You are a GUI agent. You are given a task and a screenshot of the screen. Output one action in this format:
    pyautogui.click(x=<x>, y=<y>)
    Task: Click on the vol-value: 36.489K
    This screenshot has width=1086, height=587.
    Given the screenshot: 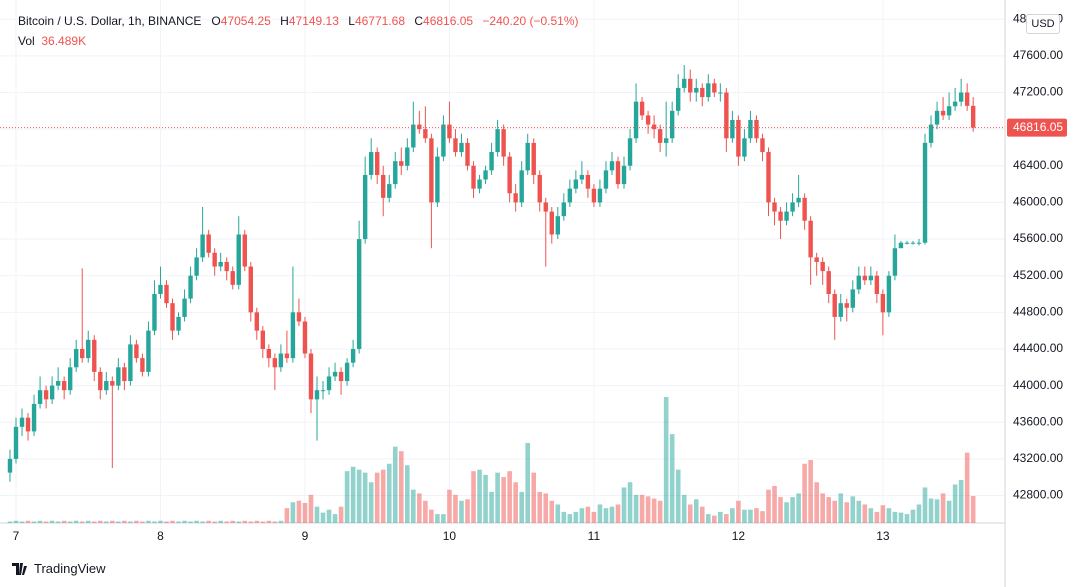 What is the action you would take?
    pyautogui.click(x=64, y=41)
    